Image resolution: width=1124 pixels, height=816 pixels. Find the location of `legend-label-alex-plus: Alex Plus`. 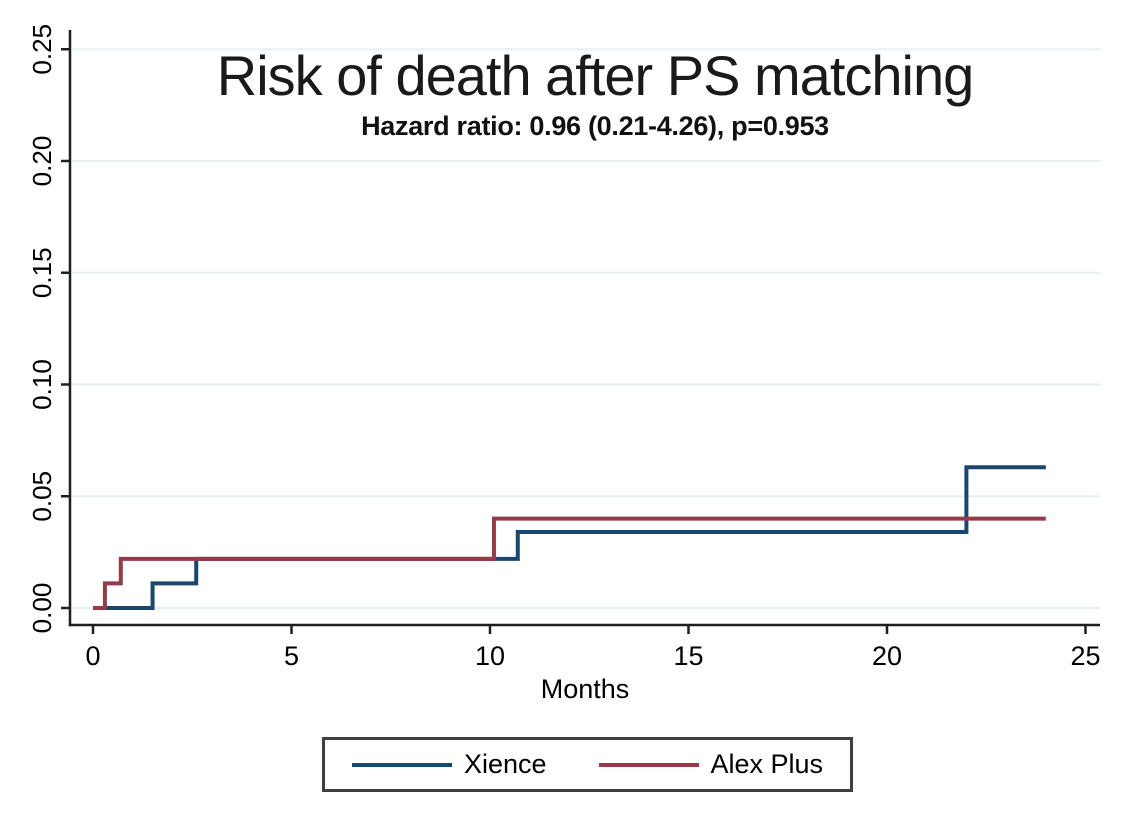

legend-label-alex-plus: Alex Plus is located at coordinates (767, 764).